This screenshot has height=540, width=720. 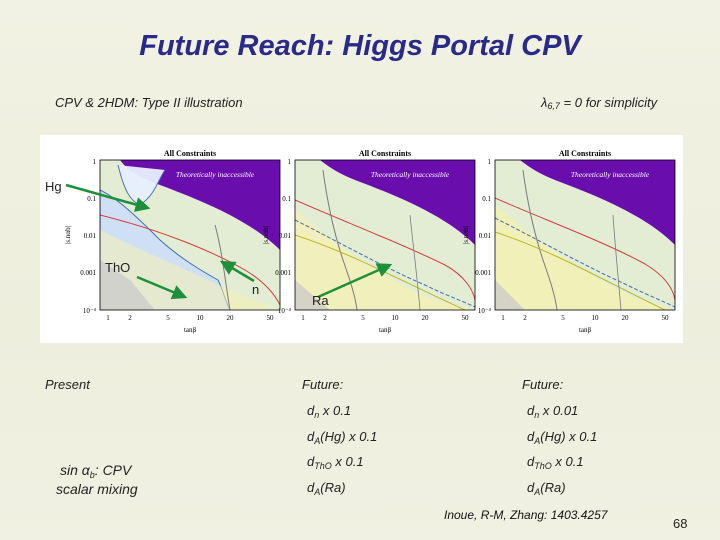 I want to click on panel-3-ytick: 0.01, so click(x=485, y=236).